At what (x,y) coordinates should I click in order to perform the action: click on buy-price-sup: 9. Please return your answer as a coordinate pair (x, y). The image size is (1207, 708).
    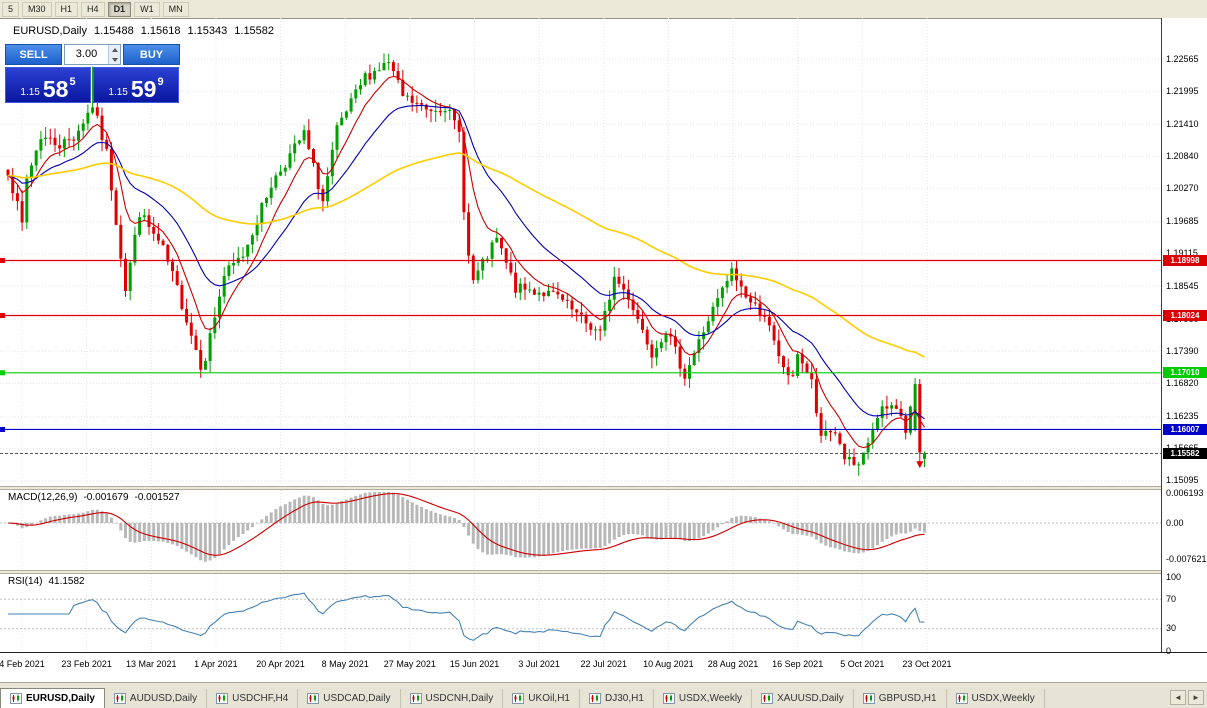
    Looking at the image, I should click on (160, 82).